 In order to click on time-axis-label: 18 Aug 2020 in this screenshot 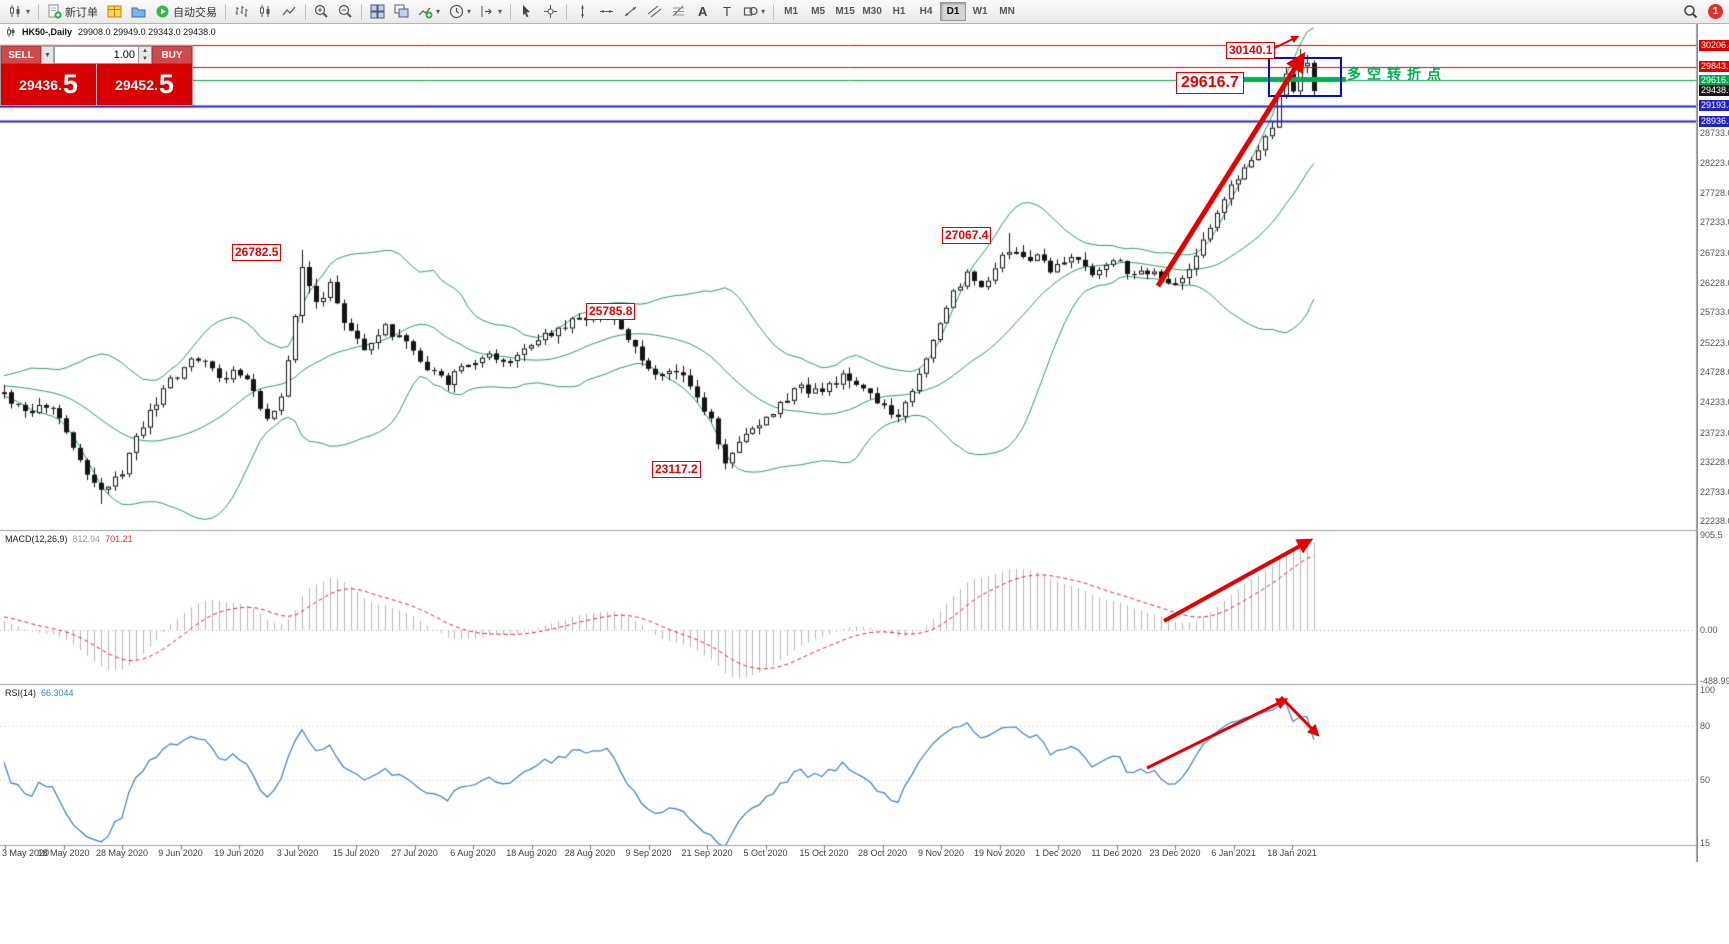, I will do `click(531, 853)`.